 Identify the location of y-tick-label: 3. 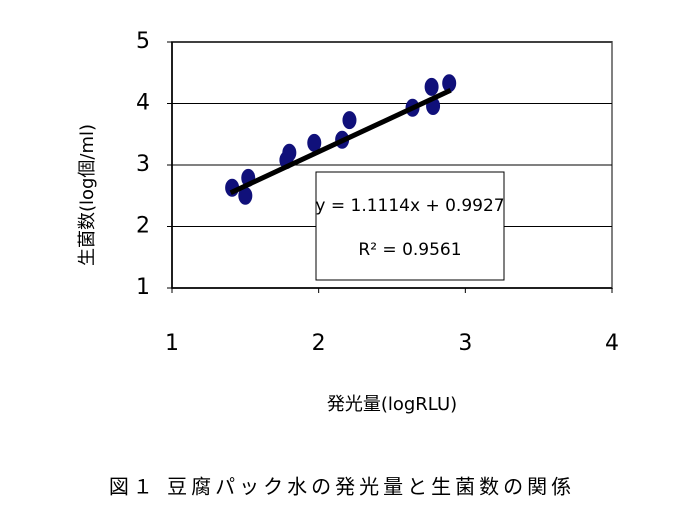
(143, 164).